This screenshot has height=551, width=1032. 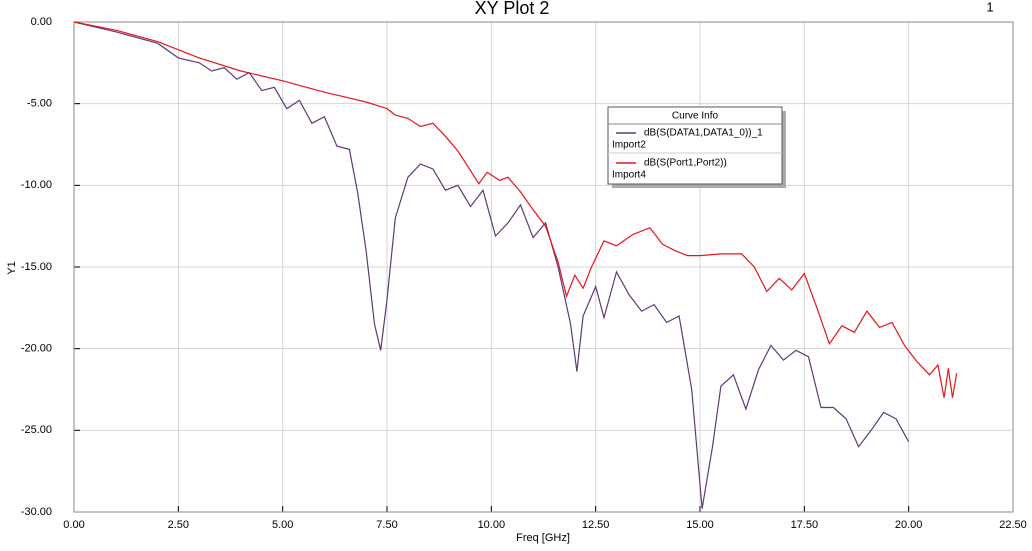 I want to click on legend-title: Curve Info, so click(x=695, y=116).